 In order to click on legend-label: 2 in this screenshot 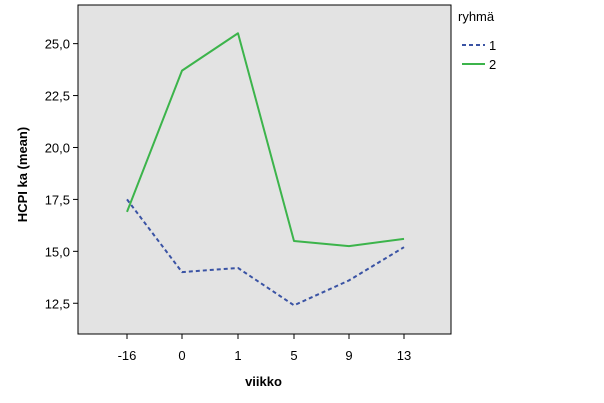, I will do `click(492, 64)`.